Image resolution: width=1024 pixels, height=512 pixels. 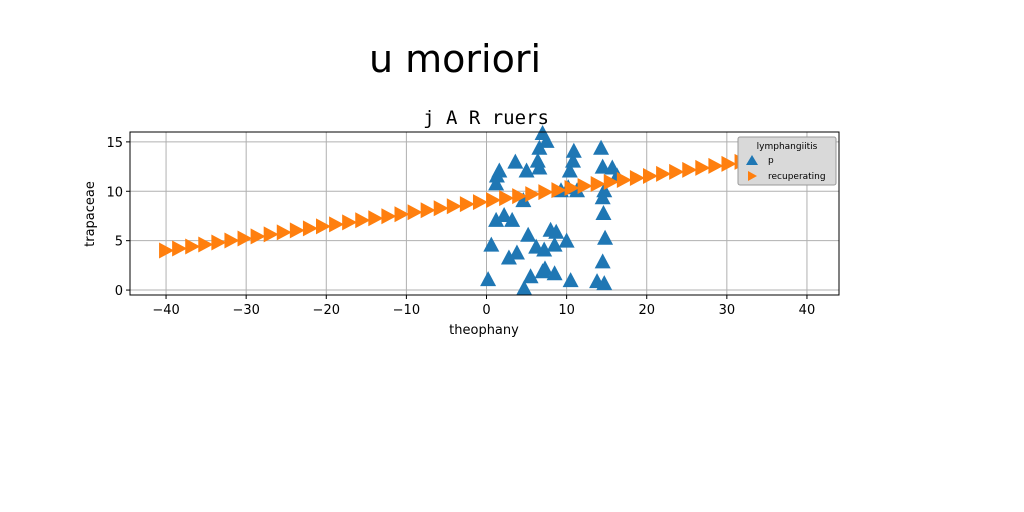 What do you see at coordinates (90, 214) in the screenshot?
I see `y-axis-label: trapaceae` at bounding box center [90, 214].